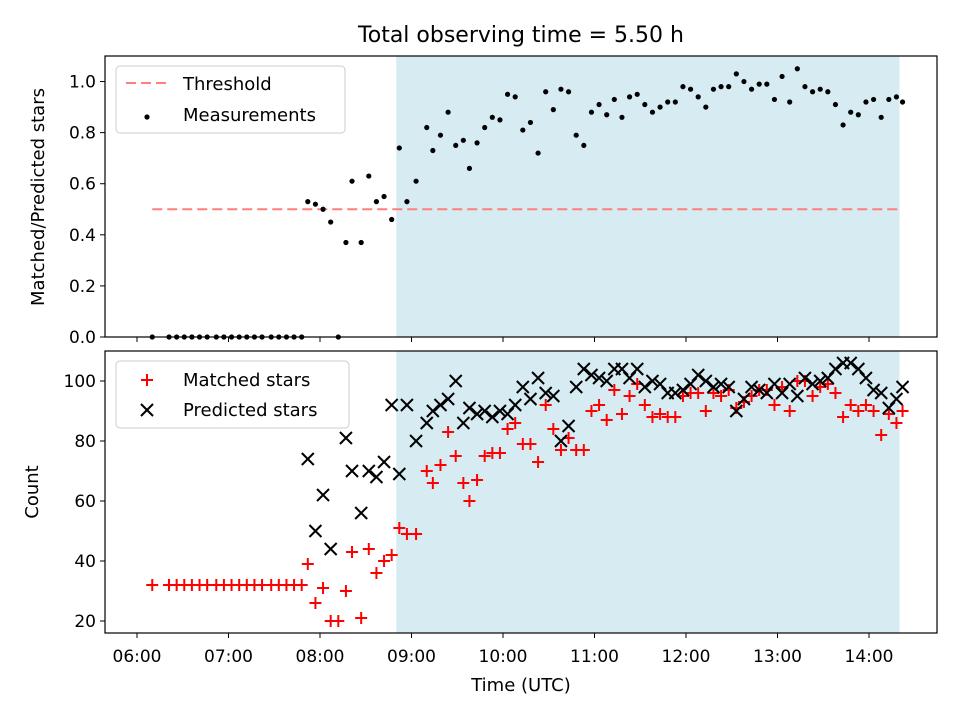 The image size is (960, 720). Describe the element at coordinates (249, 115) in the screenshot. I see `legend-measurement-label: Measurements` at that location.